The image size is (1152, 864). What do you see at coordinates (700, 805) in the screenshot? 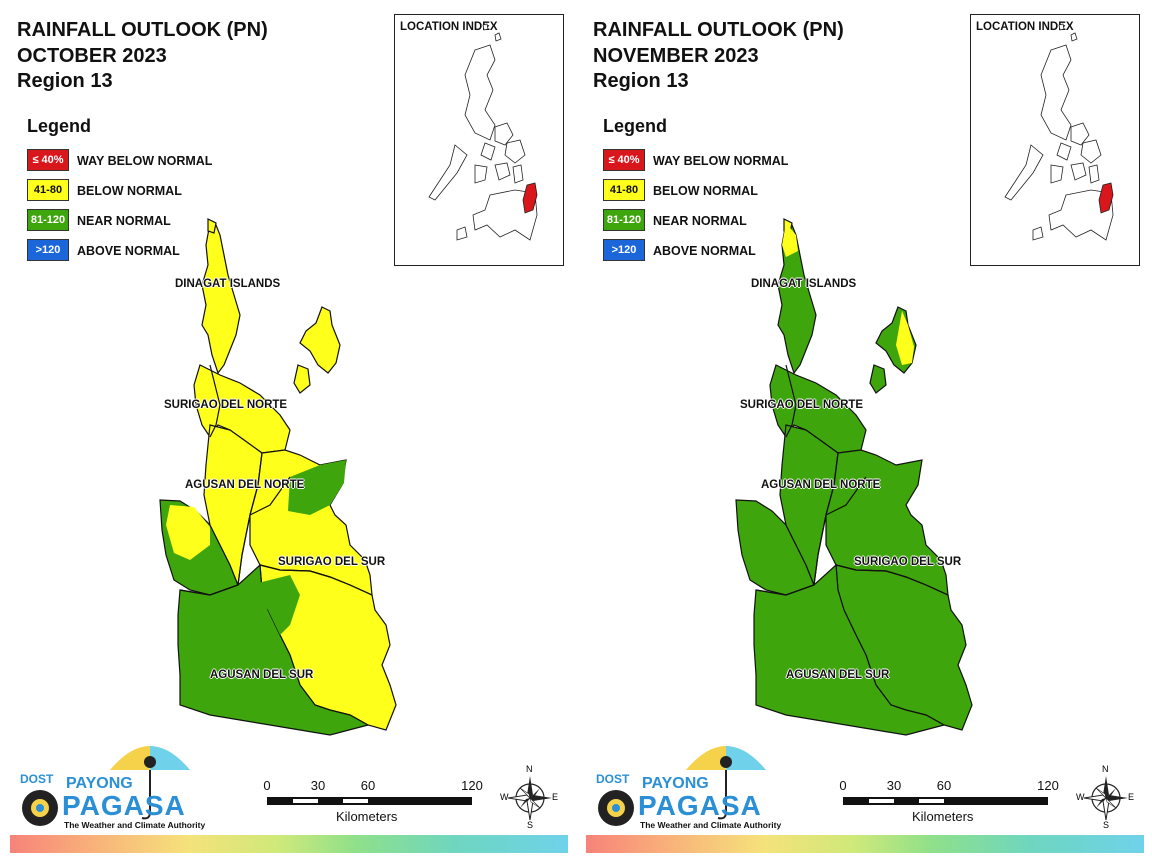
I see `pagasa-text: PAGASA` at bounding box center [700, 805].